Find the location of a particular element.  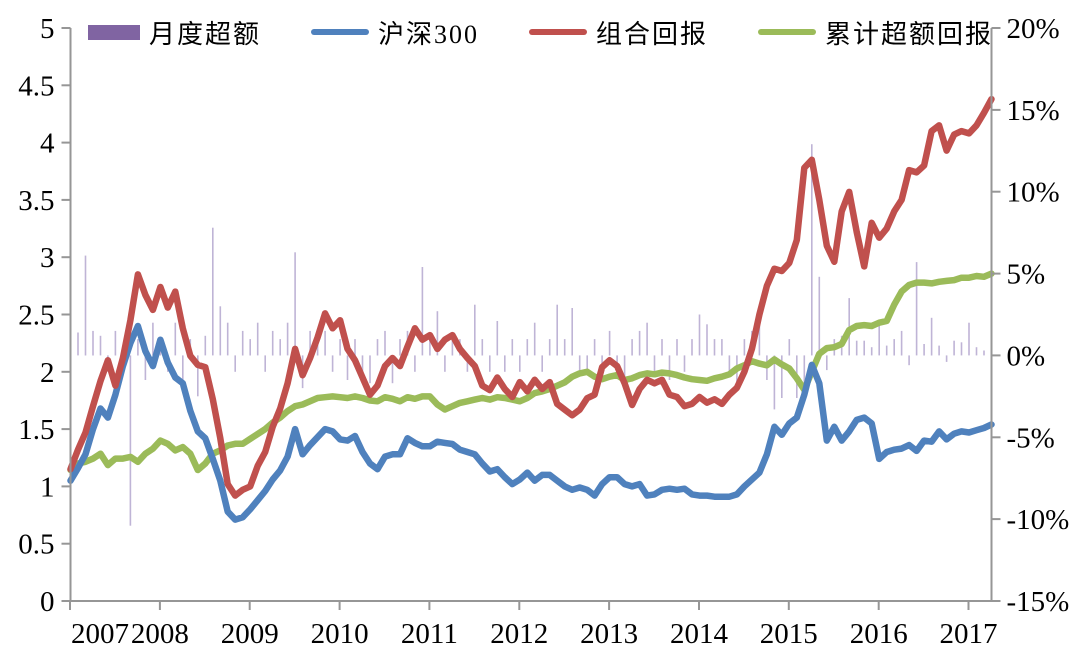

x-axis-year-label: 2011 is located at coordinates (429, 634).